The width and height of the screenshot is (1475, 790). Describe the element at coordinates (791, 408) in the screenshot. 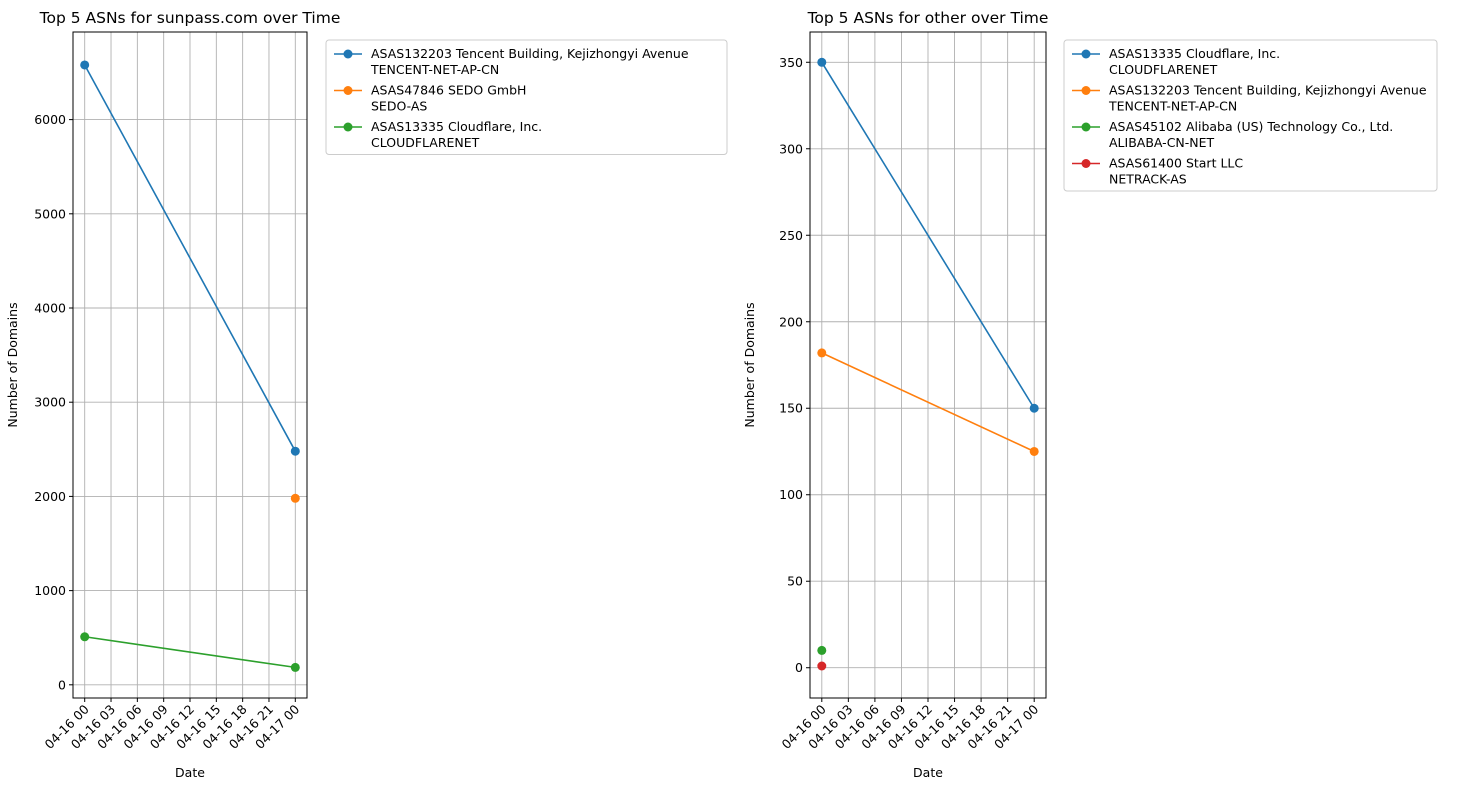

I see `y-tick-label: 150` at that location.